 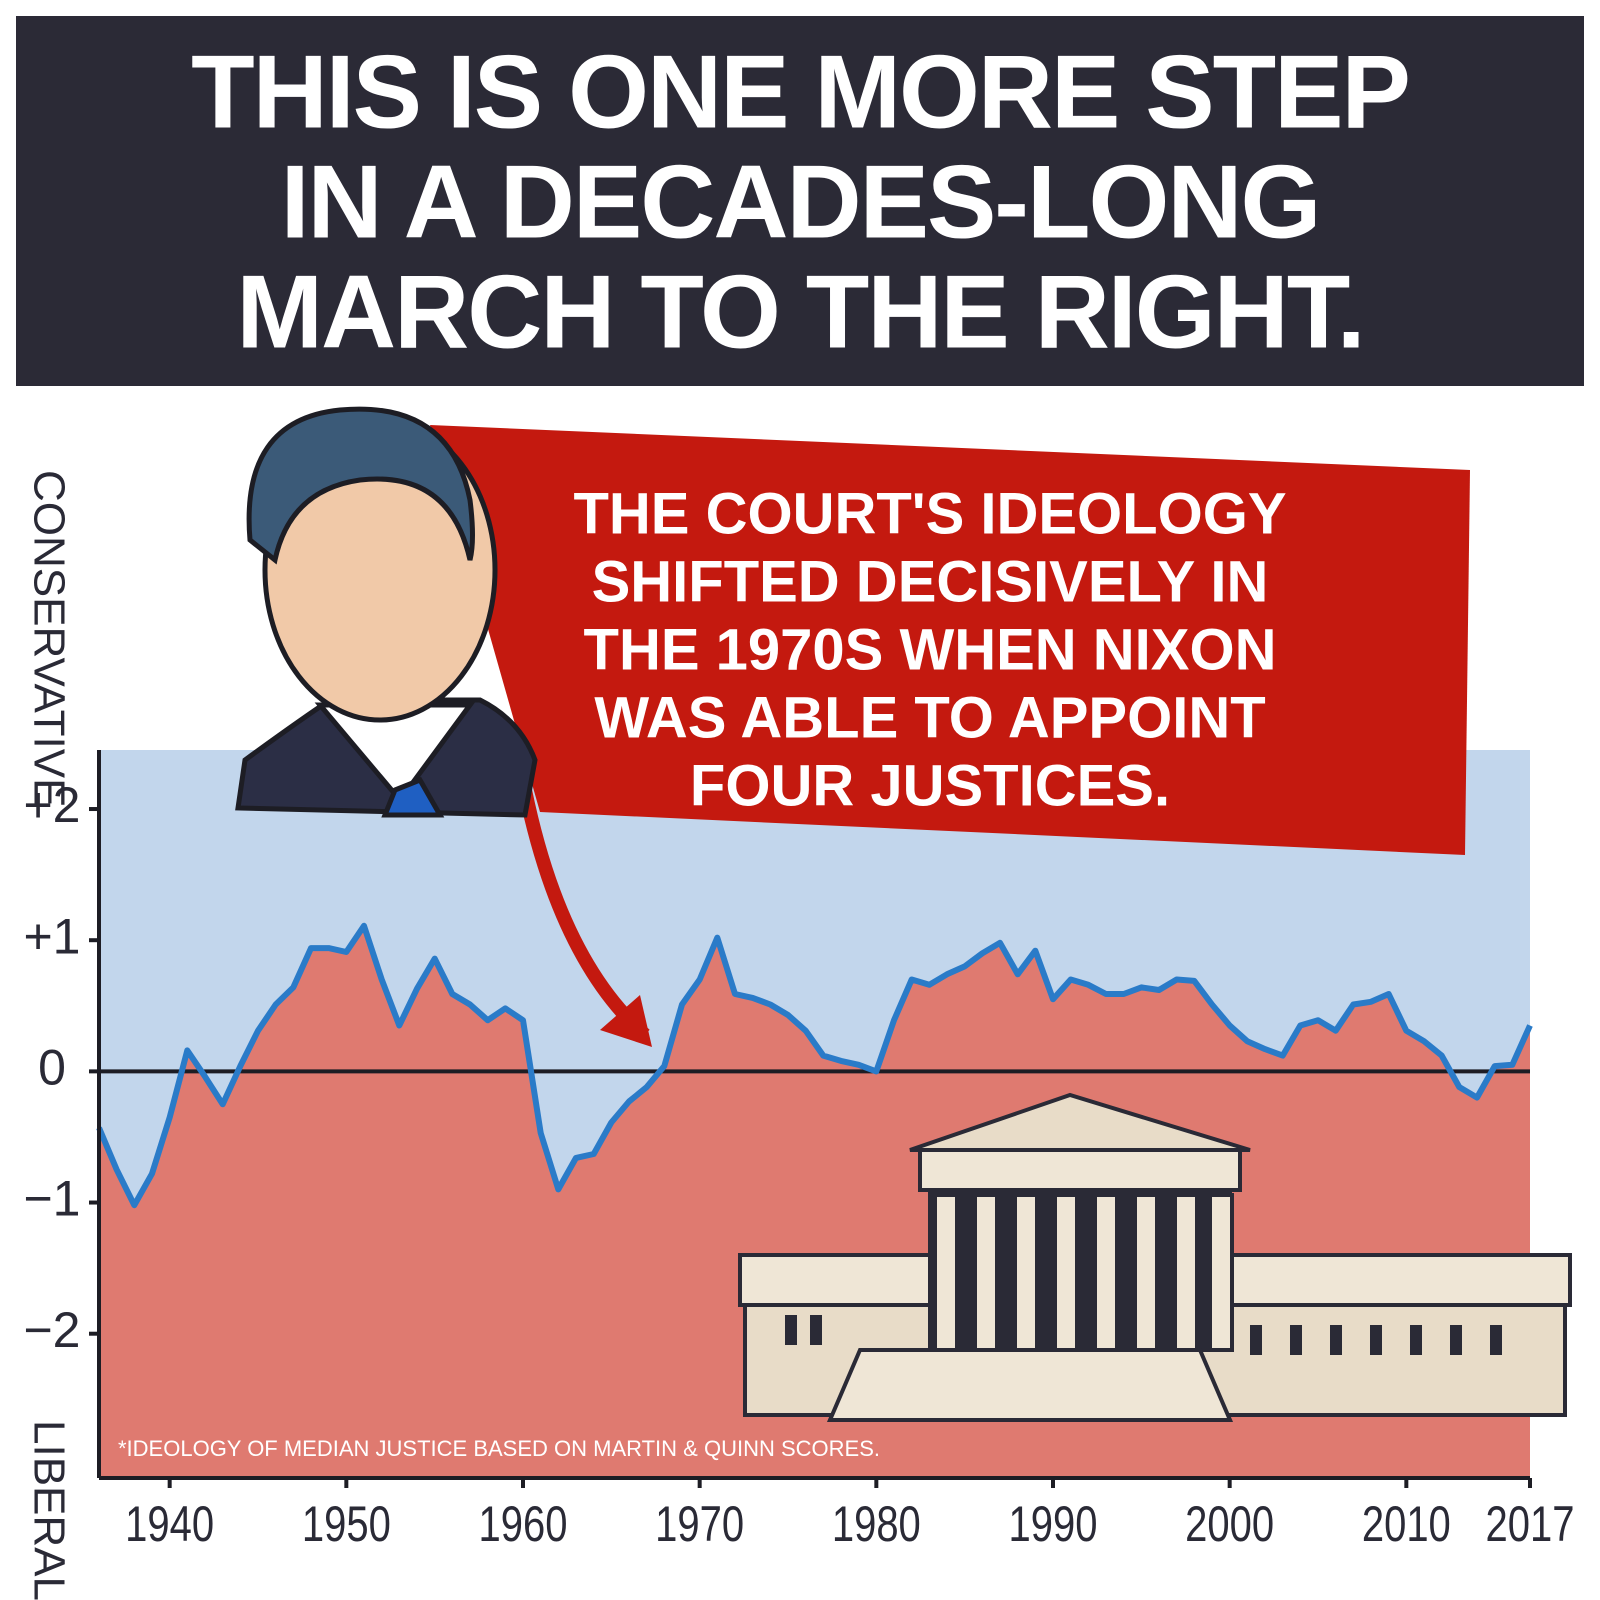 I want to click on annotation-line: FOUR JUSTICES., so click(x=930, y=785).